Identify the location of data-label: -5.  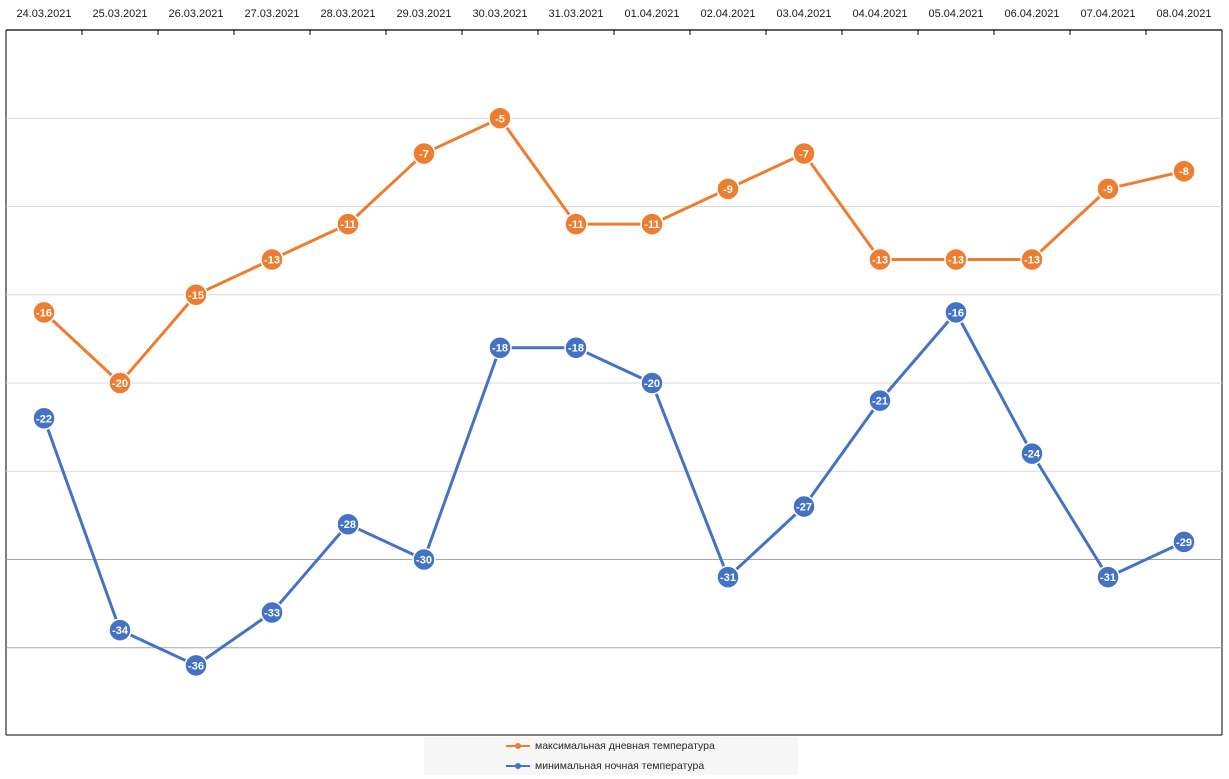
(500, 119).